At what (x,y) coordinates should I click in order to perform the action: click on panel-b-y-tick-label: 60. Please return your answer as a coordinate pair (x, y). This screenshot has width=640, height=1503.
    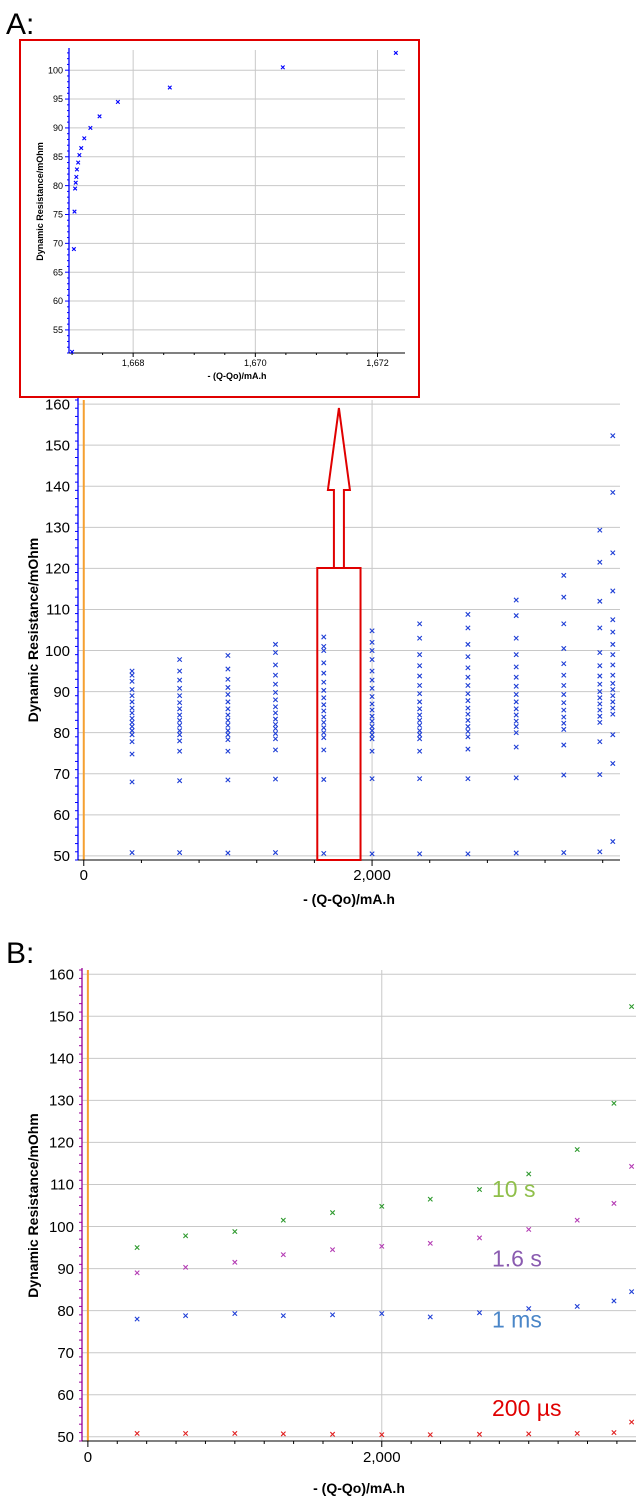
    Looking at the image, I should click on (65, 1395).